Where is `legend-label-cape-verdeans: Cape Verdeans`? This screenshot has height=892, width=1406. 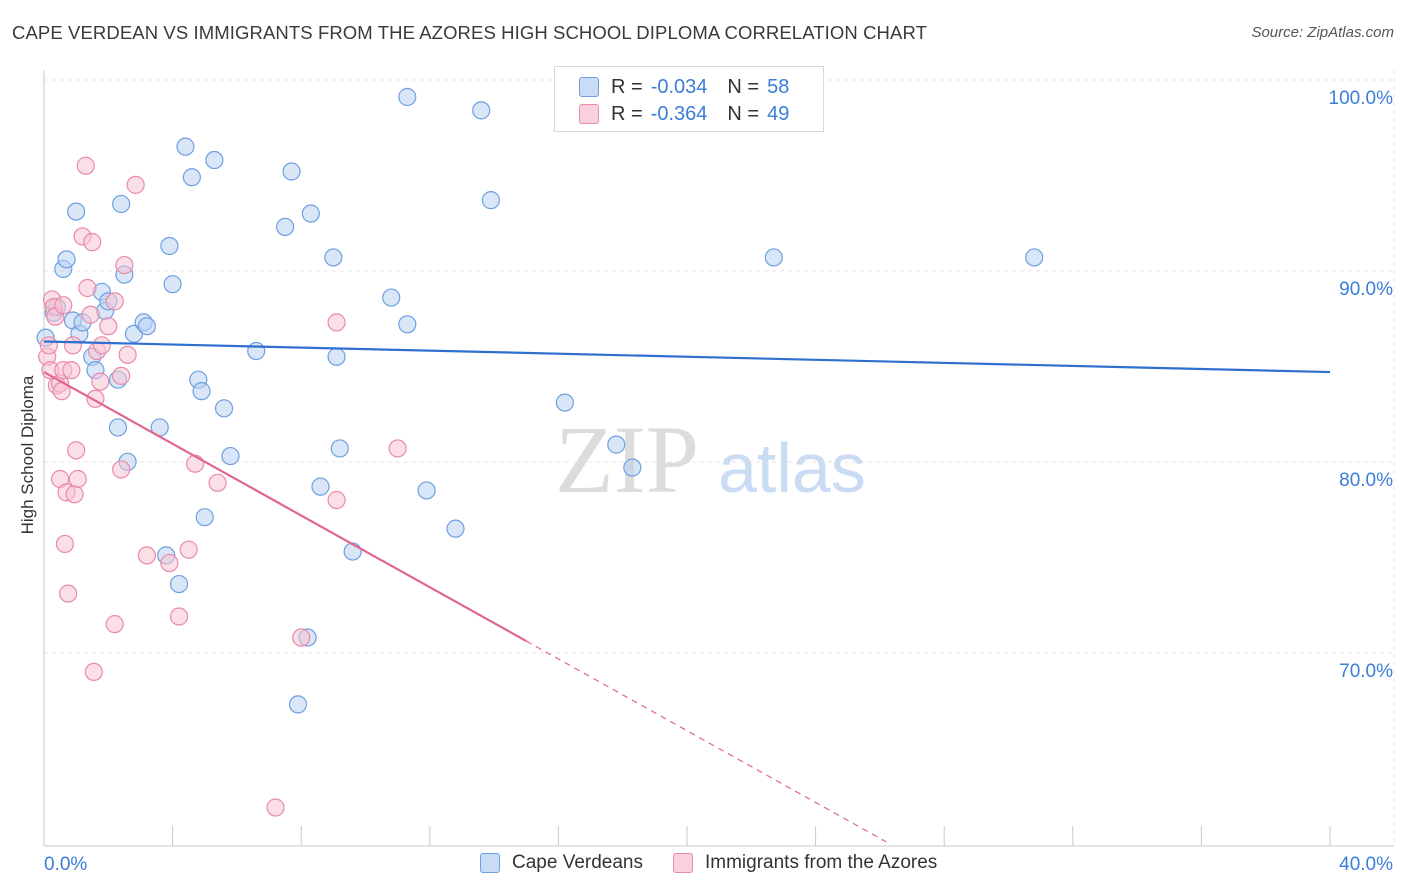 legend-label-cape-verdeans: Cape Verdeans is located at coordinates (577, 862).